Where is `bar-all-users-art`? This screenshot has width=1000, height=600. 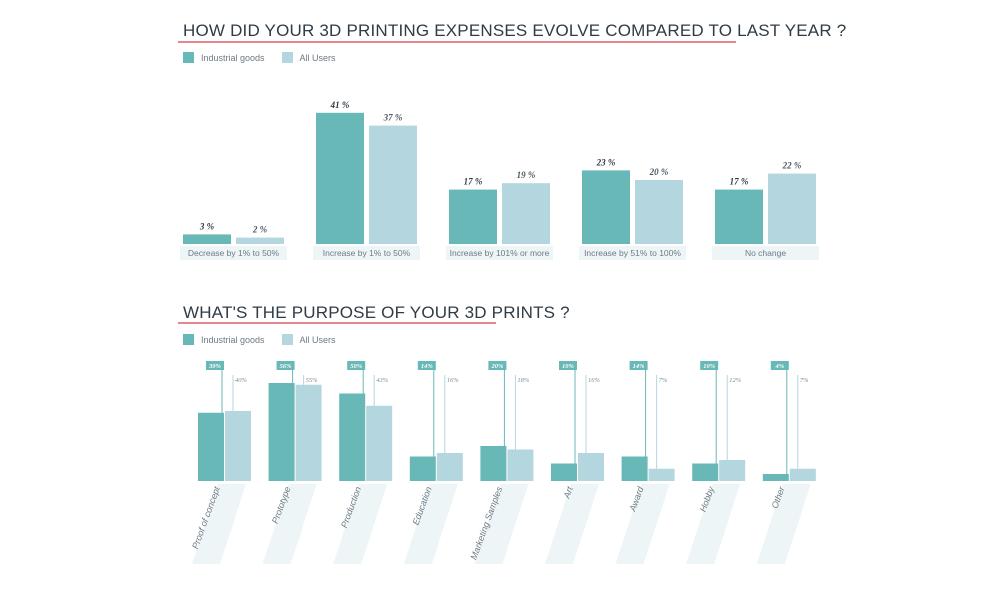
bar-all-users-art is located at coordinates (591, 467).